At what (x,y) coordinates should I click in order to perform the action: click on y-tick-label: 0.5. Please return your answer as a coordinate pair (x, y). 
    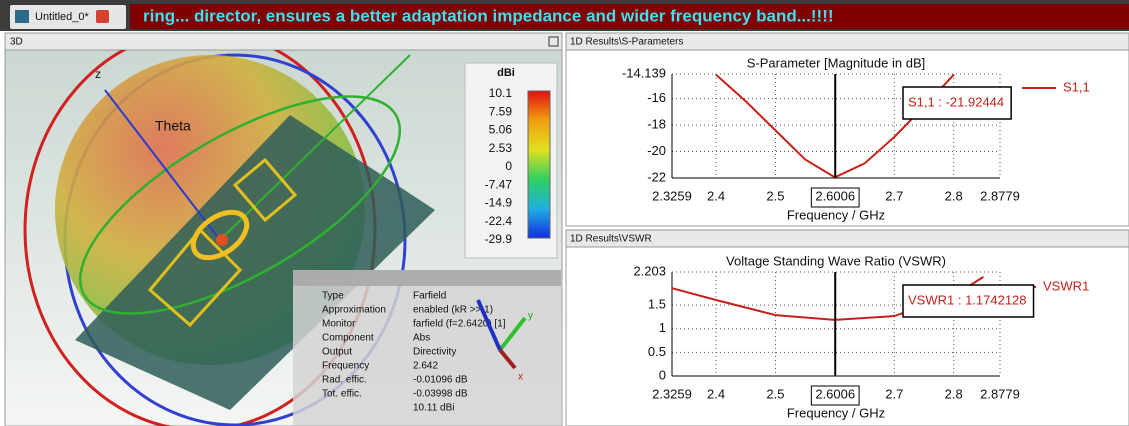
    Looking at the image, I should click on (657, 351).